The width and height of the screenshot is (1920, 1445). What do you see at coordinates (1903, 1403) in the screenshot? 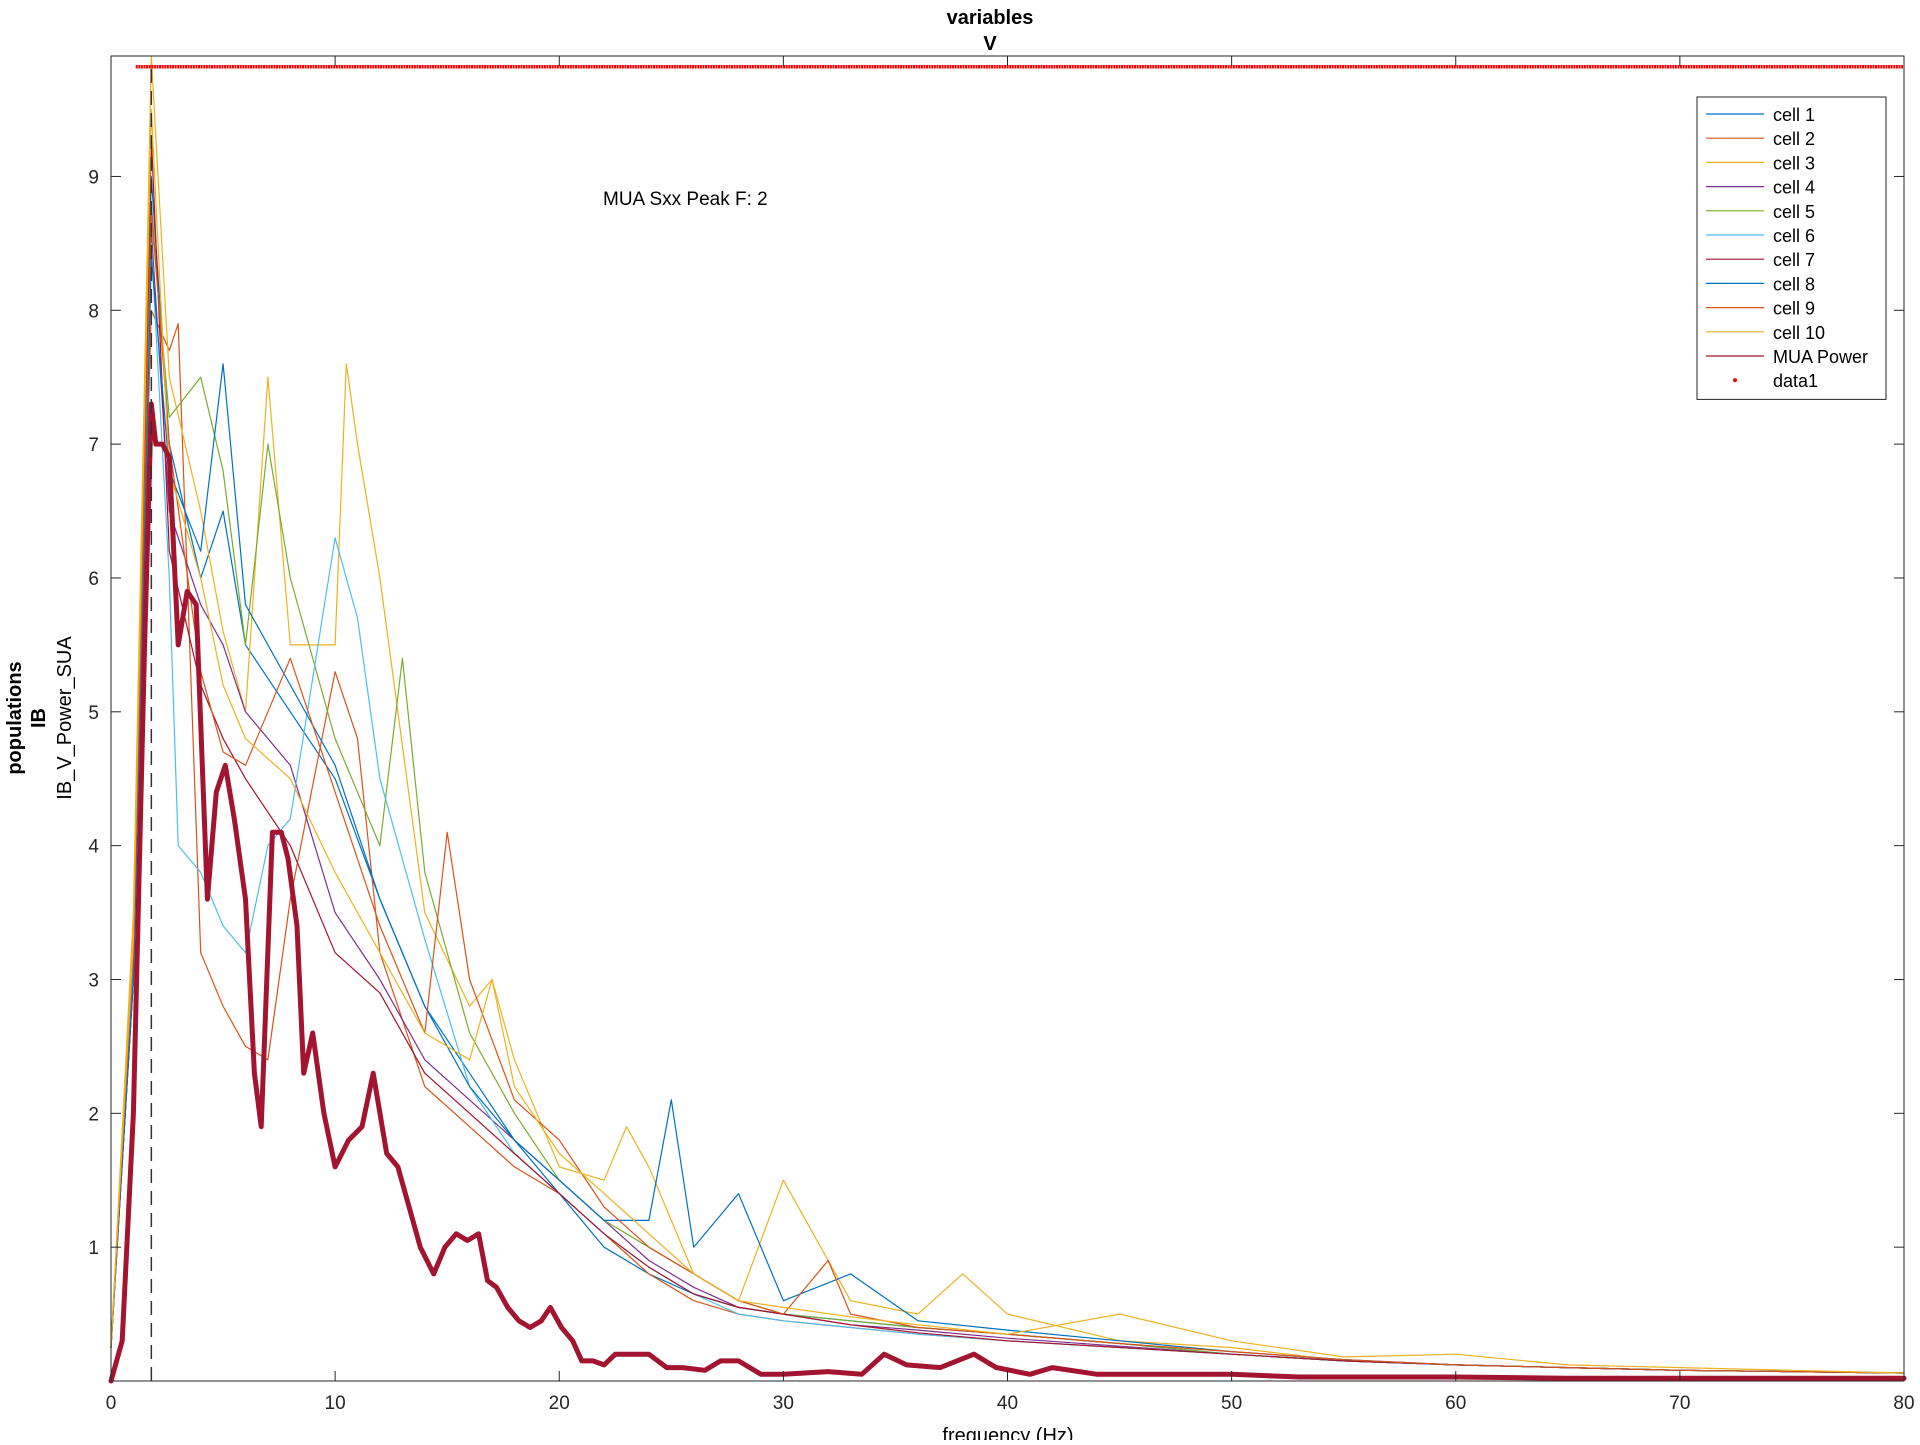
I see `x-tick-label: 80` at bounding box center [1903, 1403].